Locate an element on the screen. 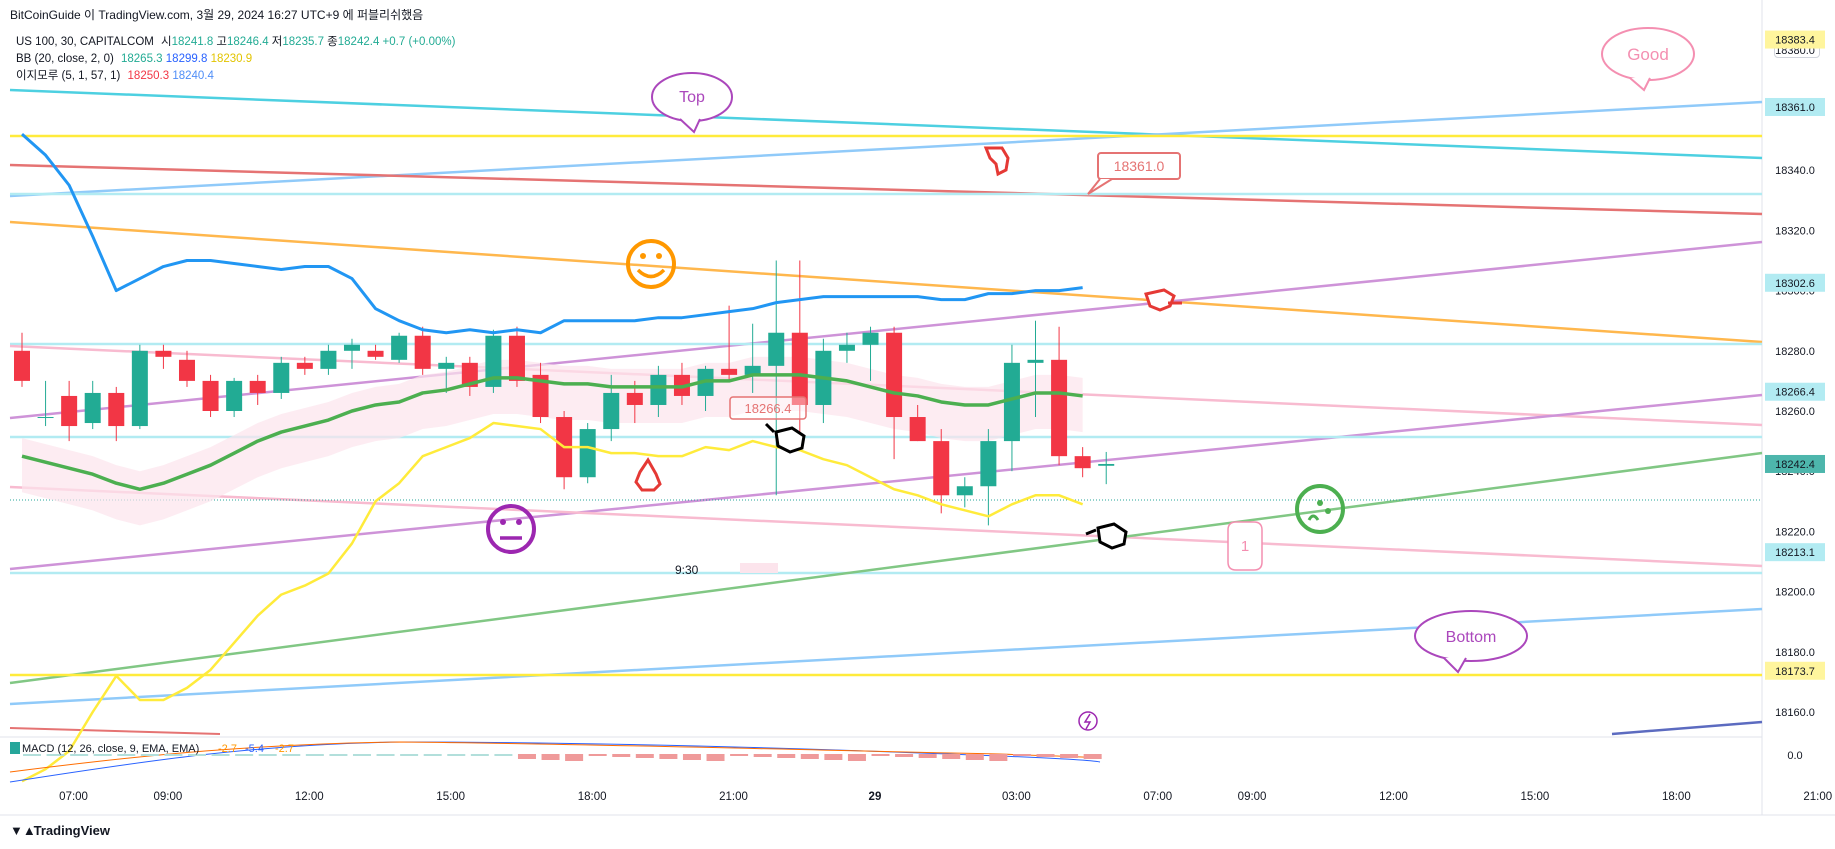 This screenshot has width=1835, height=849. callout-ghost: 18266.4 is located at coordinates (768, 408).